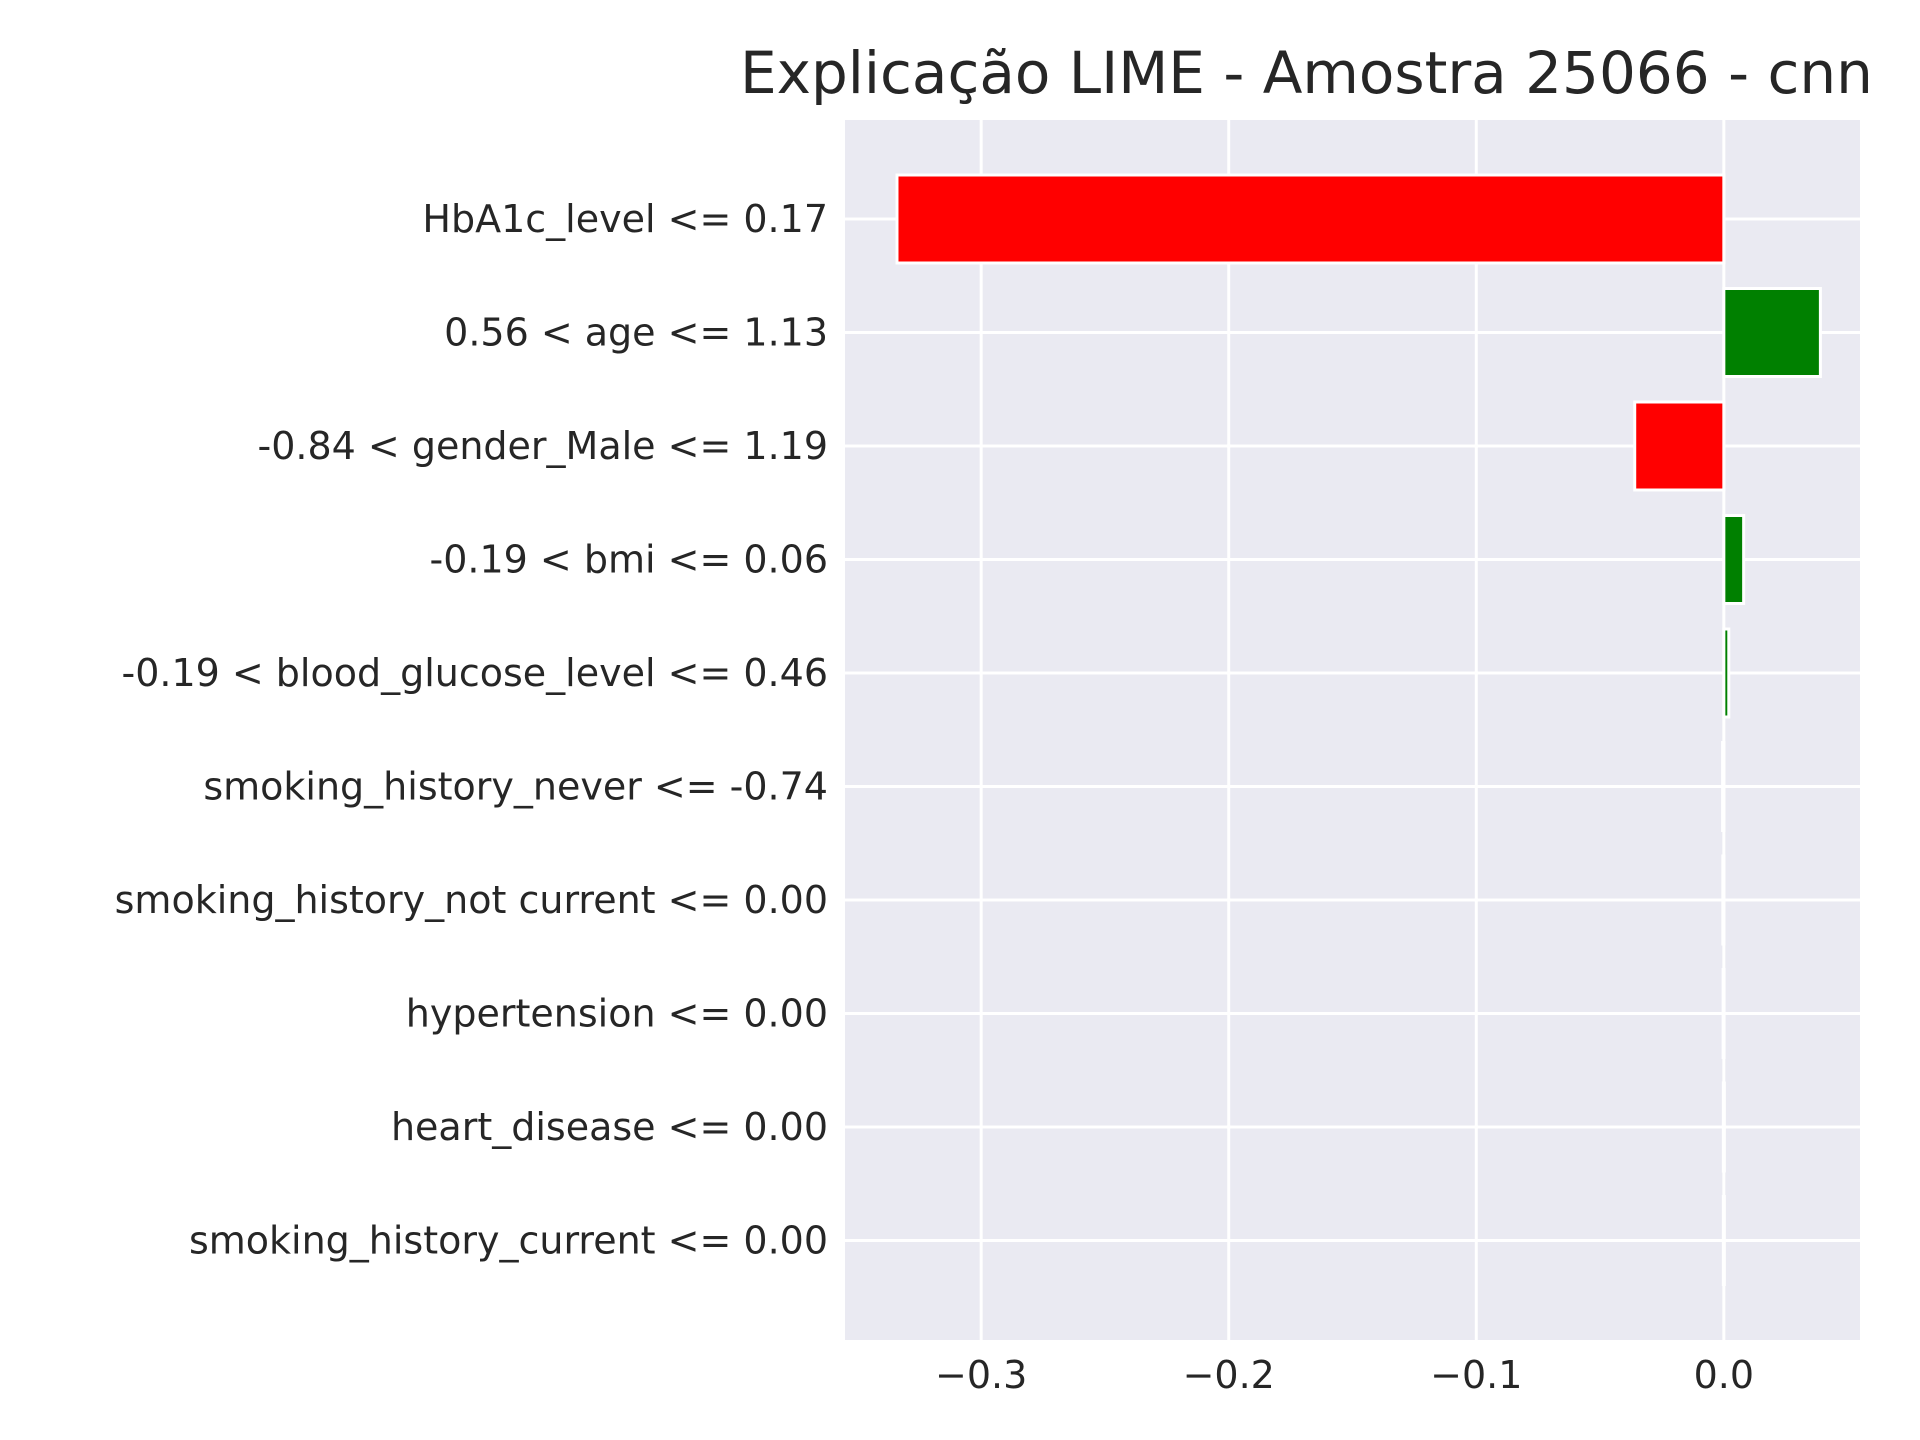 Image resolution: width=1920 pixels, height=1440 pixels. I want to click on x-tick-labels: −0.3 −0.2 −0.1 0.0, so click(1344, 1375).